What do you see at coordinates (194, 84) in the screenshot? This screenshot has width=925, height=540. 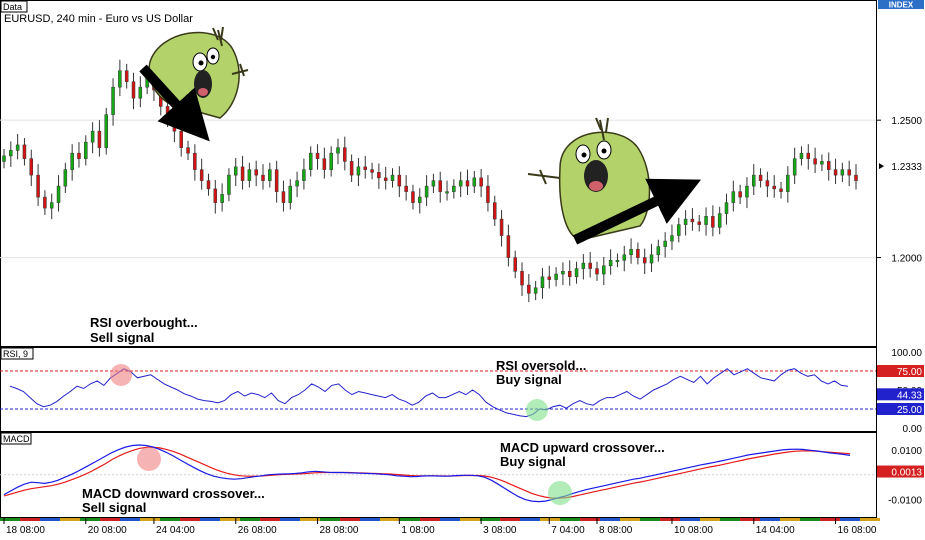 I see `bearish-creature-illustration` at bounding box center [194, 84].